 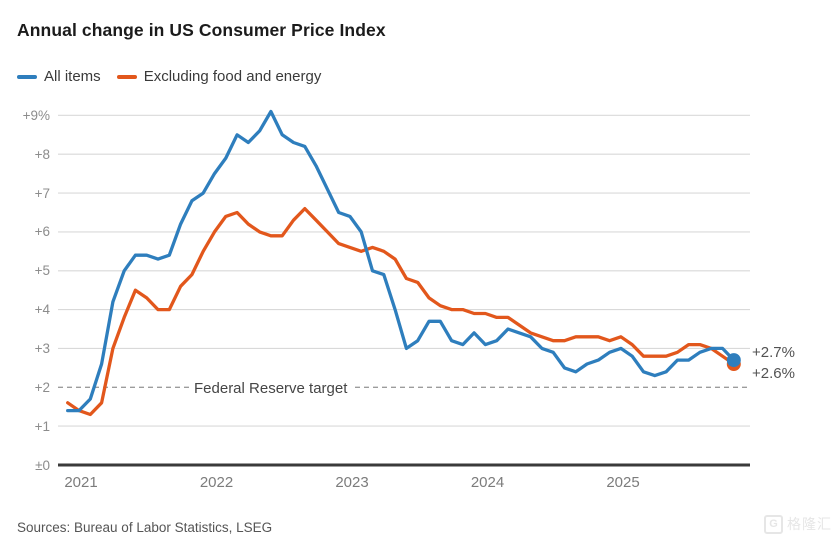 What do you see at coordinates (773, 524) in the screenshot?
I see `gelonghui-logo-icon: G` at bounding box center [773, 524].